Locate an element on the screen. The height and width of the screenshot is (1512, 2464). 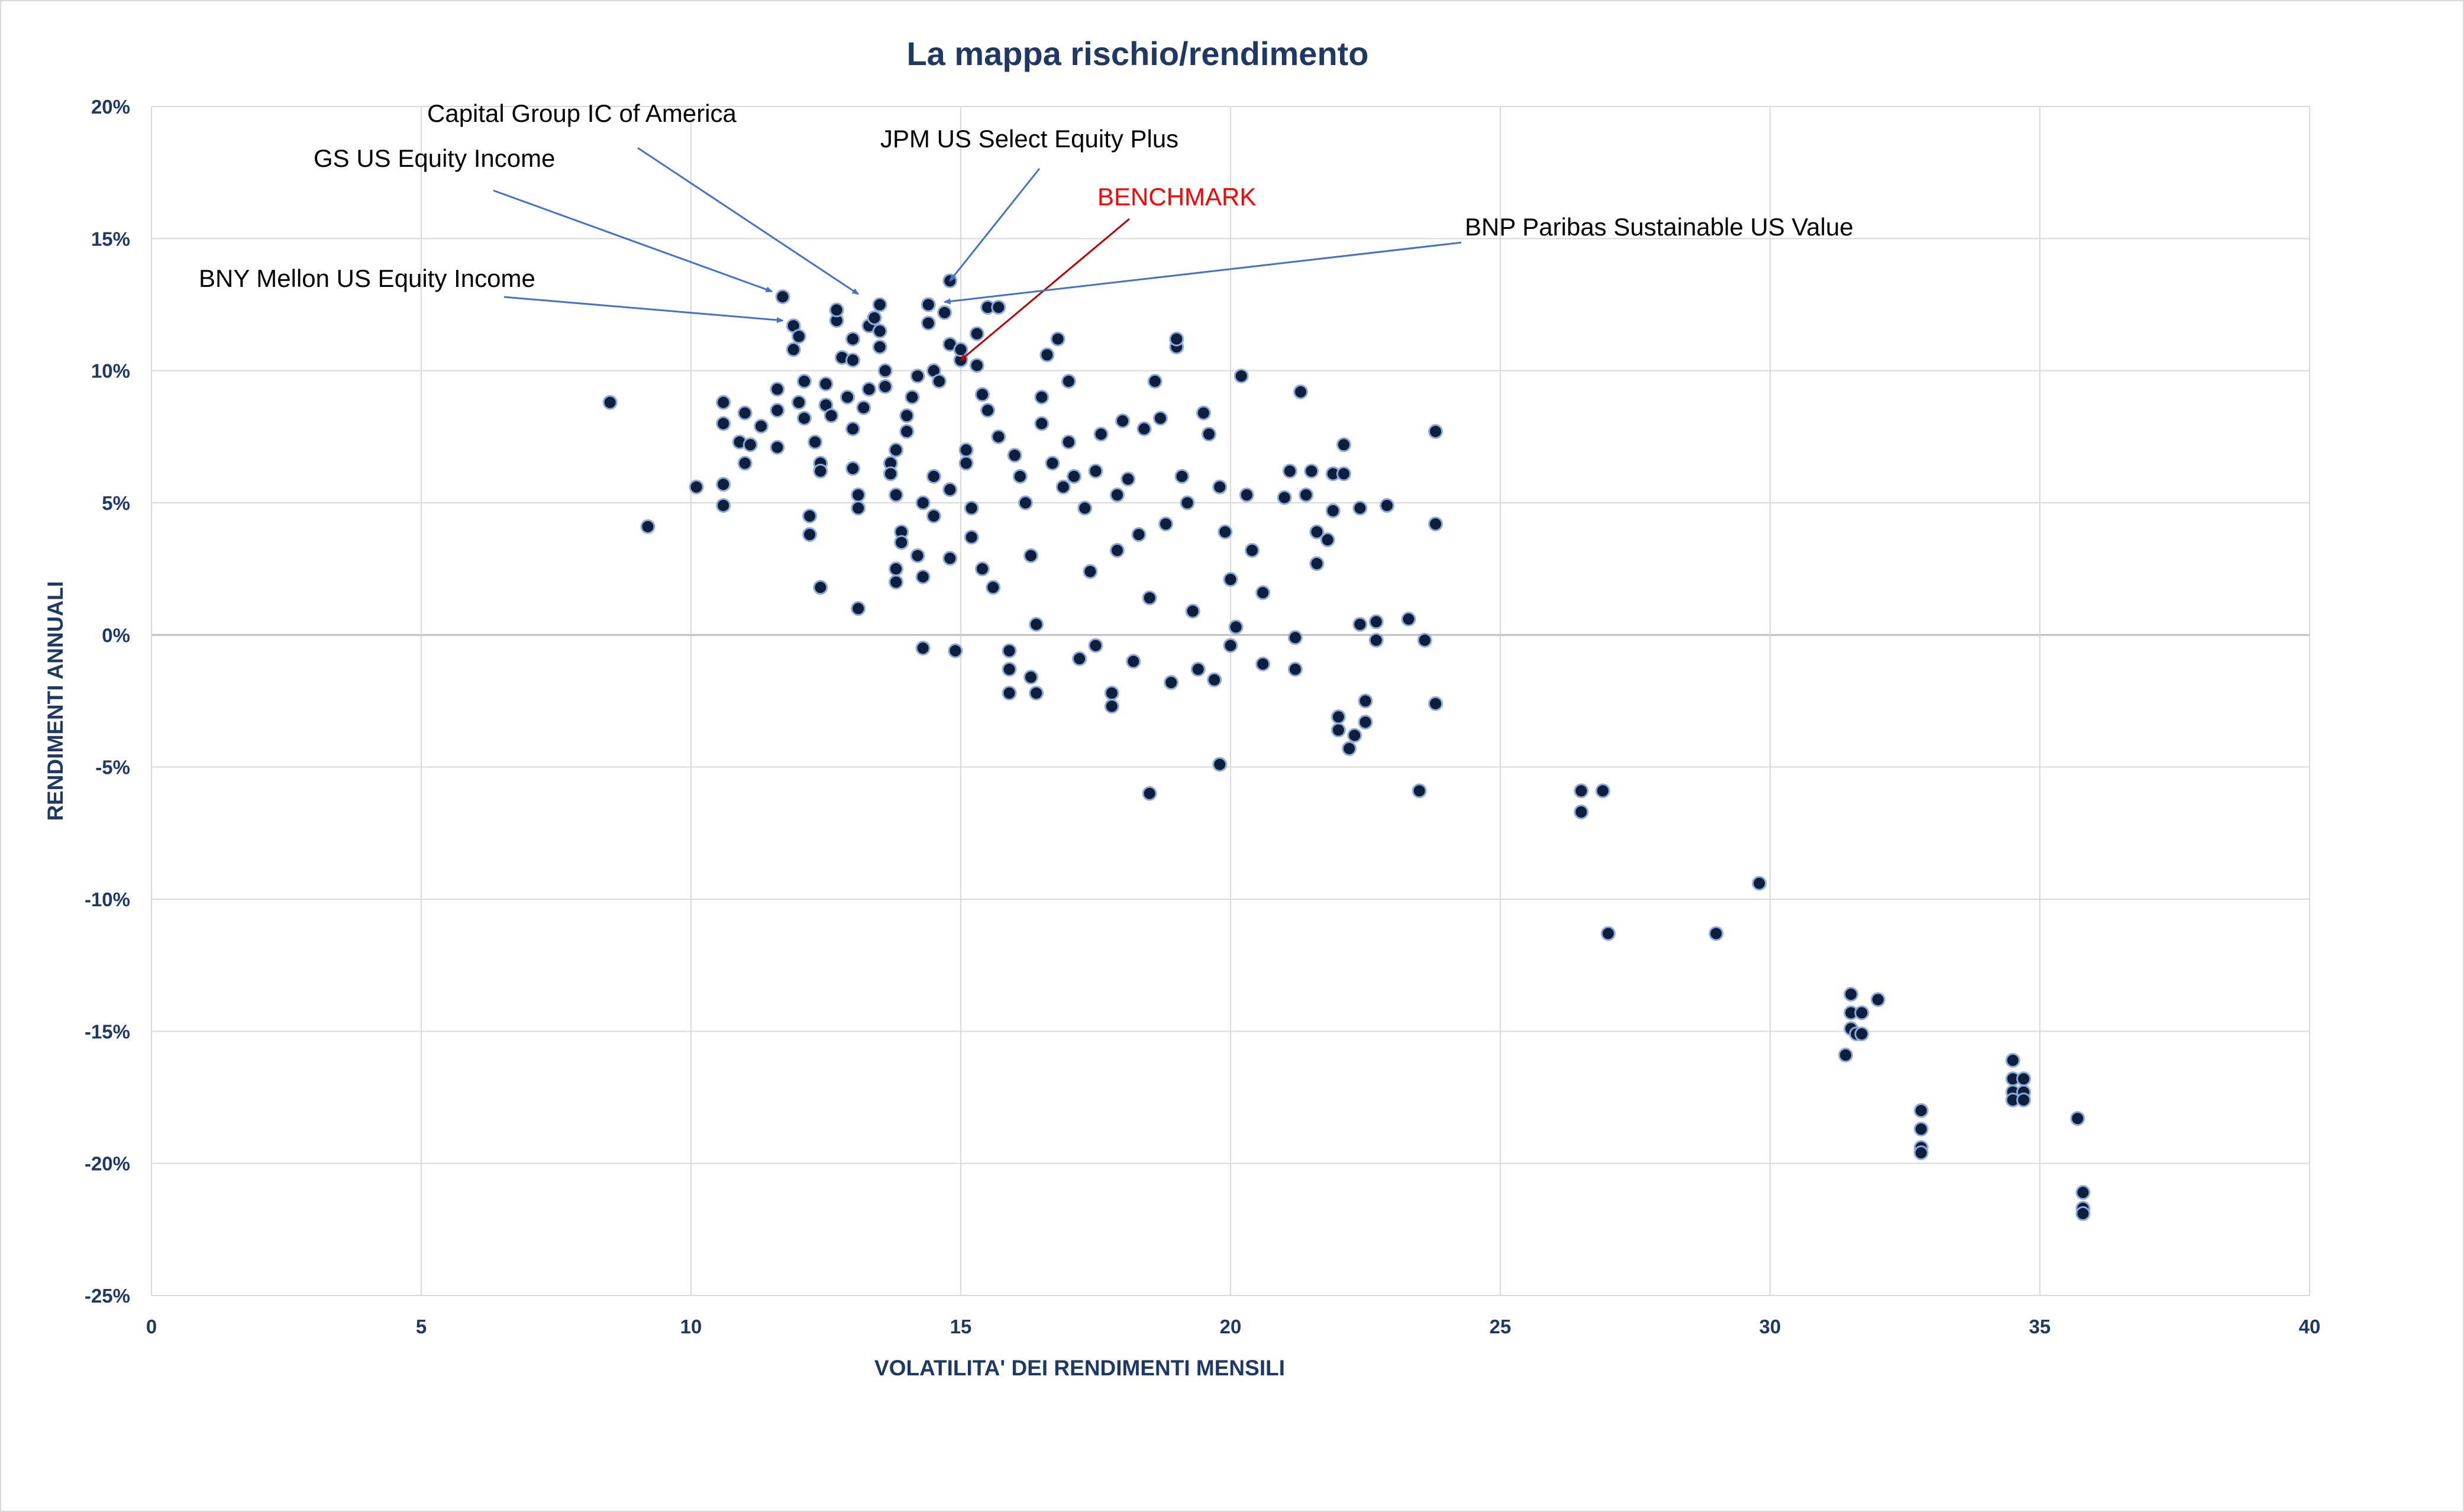
x-tick-label: 20 is located at coordinates (1231, 1326).